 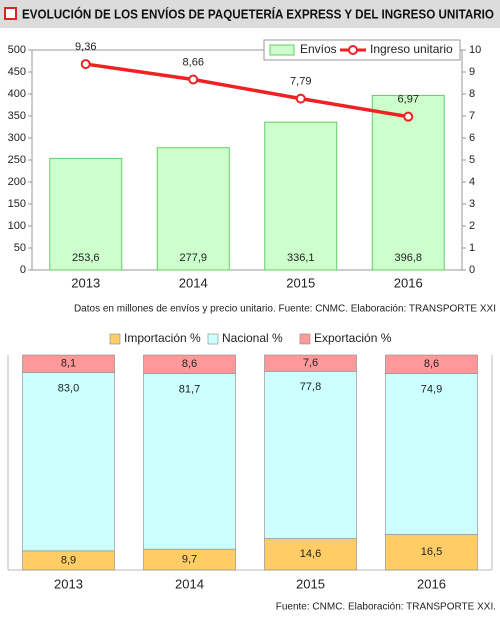 What do you see at coordinates (353, 338) in the screenshot?
I see `legend-label: Exportación %` at bounding box center [353, 338].